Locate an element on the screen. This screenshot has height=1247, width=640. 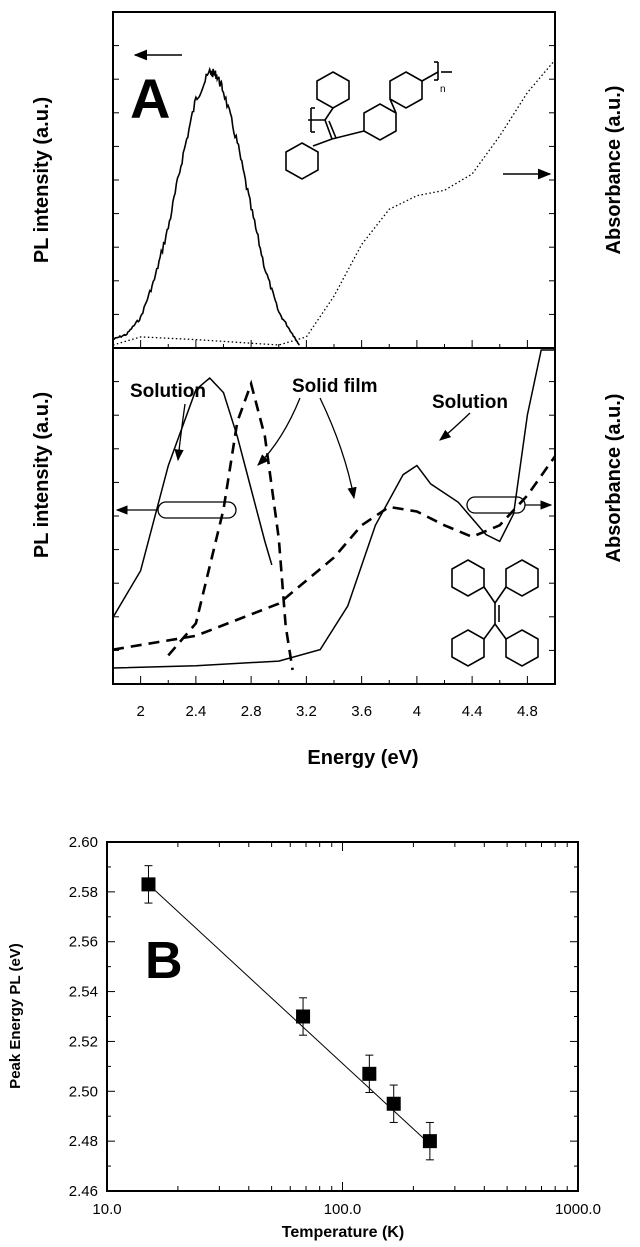
annotation-solution-abs: Solution is located at coordinates (470, 402).